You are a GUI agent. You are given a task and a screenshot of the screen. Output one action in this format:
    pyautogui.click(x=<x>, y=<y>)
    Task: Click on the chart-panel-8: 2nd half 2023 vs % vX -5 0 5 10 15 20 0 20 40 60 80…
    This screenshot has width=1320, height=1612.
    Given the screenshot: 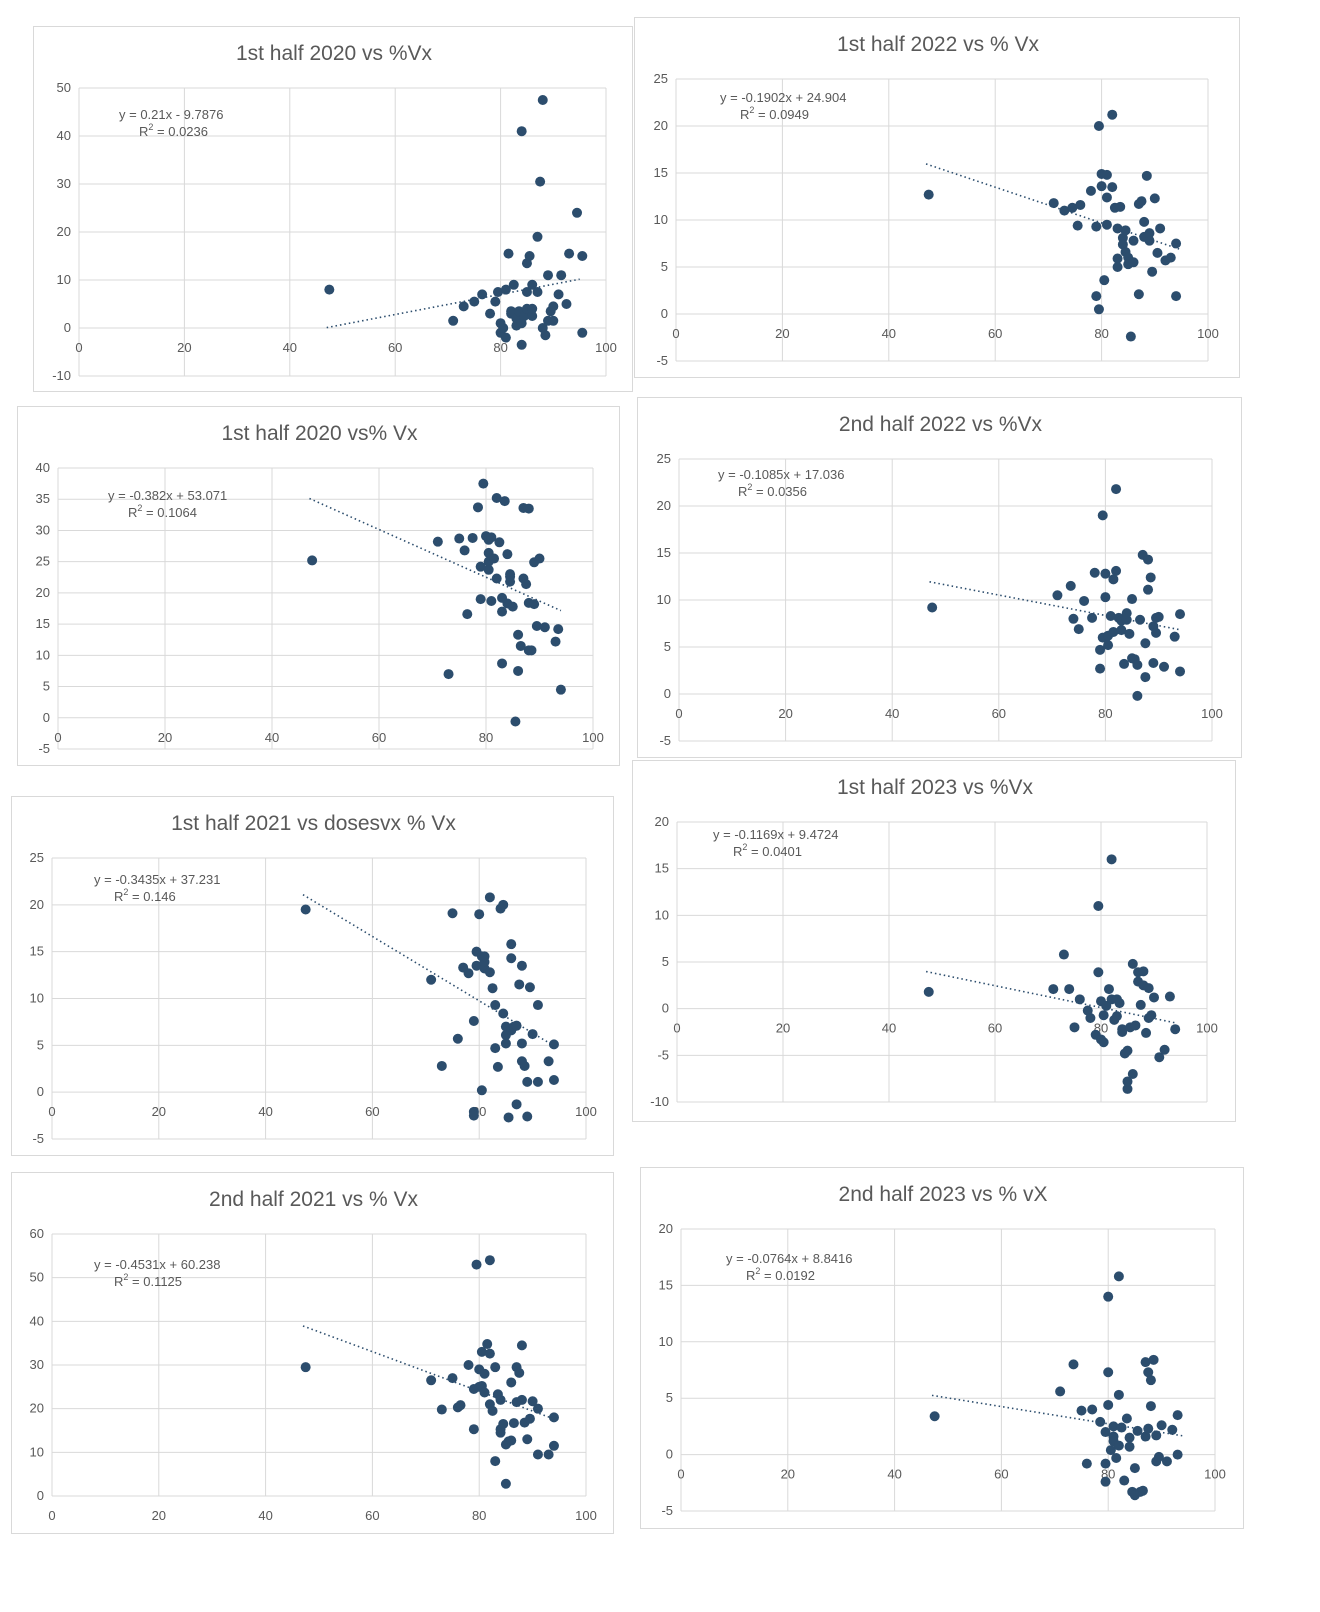 What is the action you would take?
    pyautogui.click(x=942, y=1348)
    